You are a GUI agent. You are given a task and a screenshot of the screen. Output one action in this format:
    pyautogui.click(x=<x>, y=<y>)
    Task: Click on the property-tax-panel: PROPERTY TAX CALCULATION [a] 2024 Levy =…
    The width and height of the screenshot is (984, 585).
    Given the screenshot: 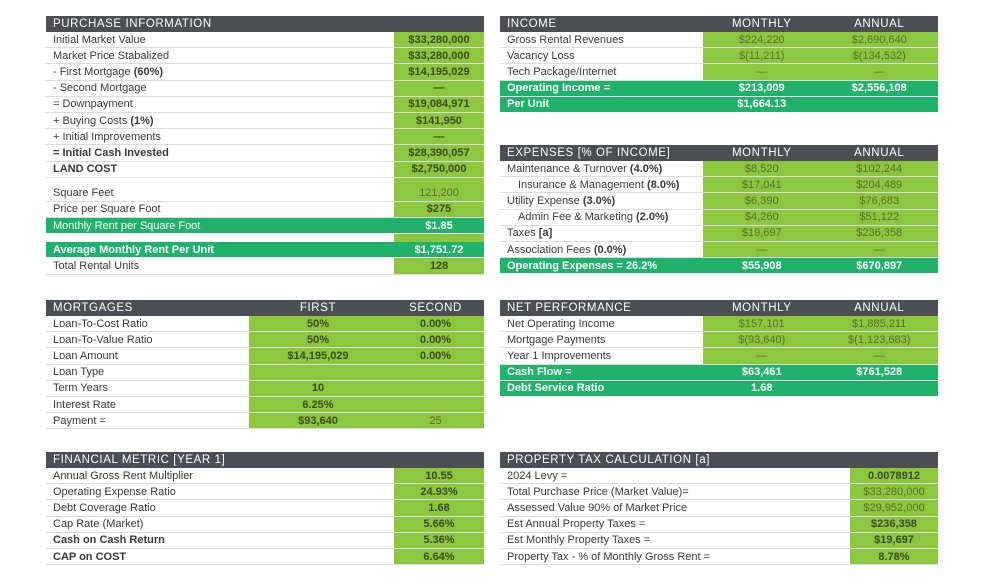 What is the action you would take?
    pyautogui.click(x=719, y=509)
    